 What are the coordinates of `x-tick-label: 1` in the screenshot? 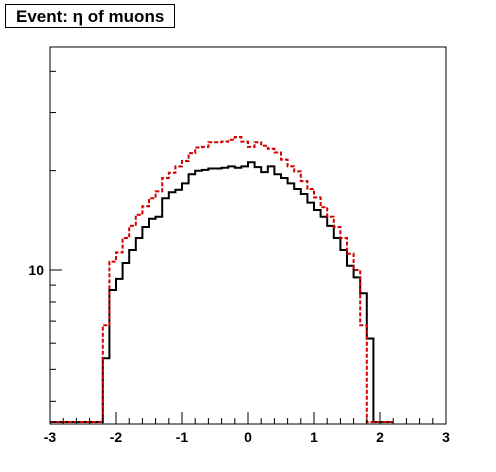 It's located at (314, 437).